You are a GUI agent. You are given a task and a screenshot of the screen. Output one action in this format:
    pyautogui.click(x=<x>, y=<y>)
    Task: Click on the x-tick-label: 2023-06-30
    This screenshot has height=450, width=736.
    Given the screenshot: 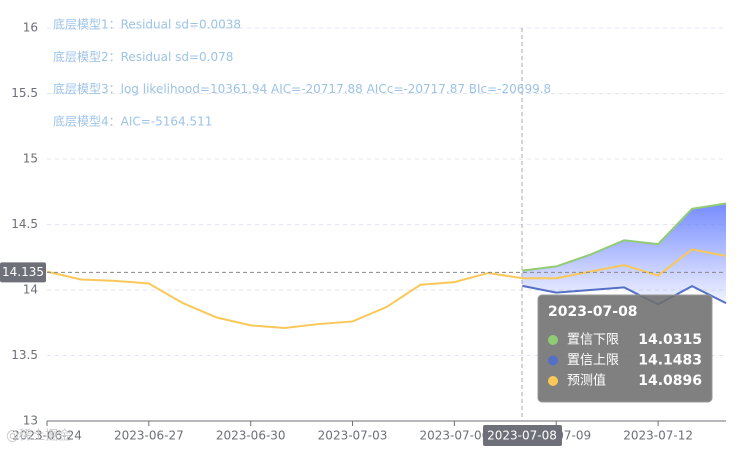 What is the action you would take?
    pyautogui.click(x=251, y=436)
    